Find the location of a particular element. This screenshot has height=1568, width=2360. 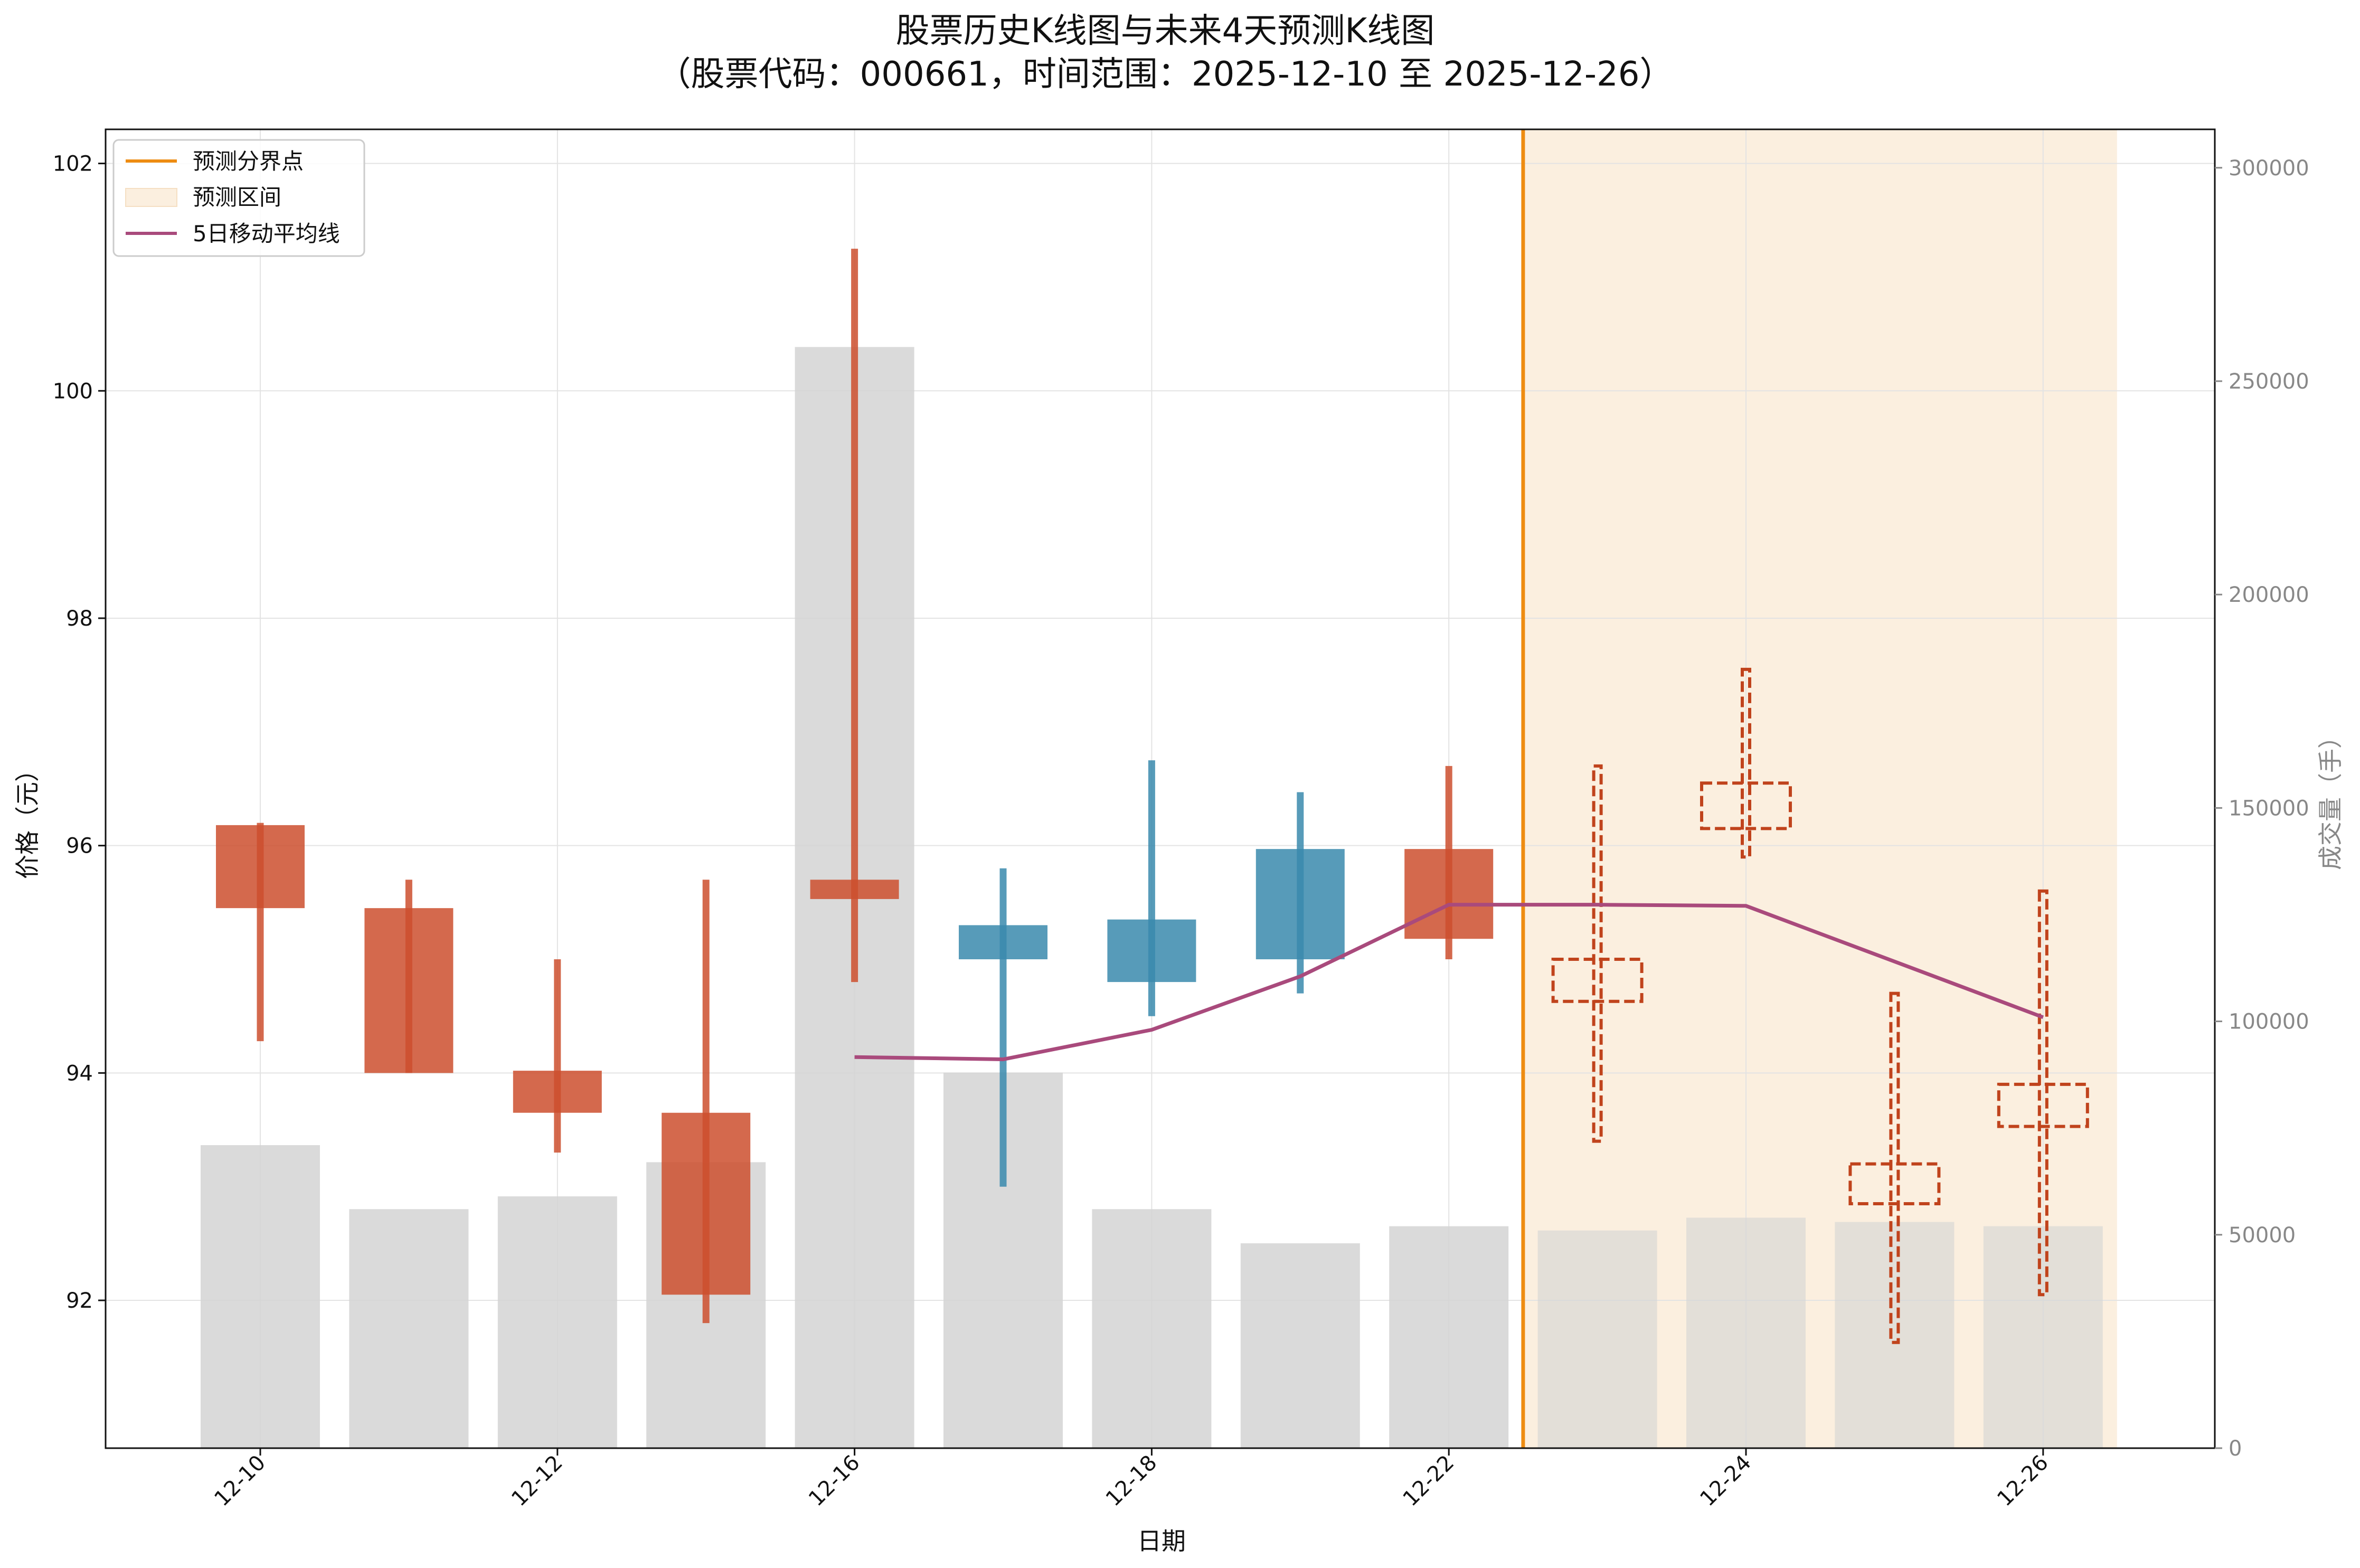

y-right-tick-label-100000: 100000 is located at coordinates (2269, 1022).